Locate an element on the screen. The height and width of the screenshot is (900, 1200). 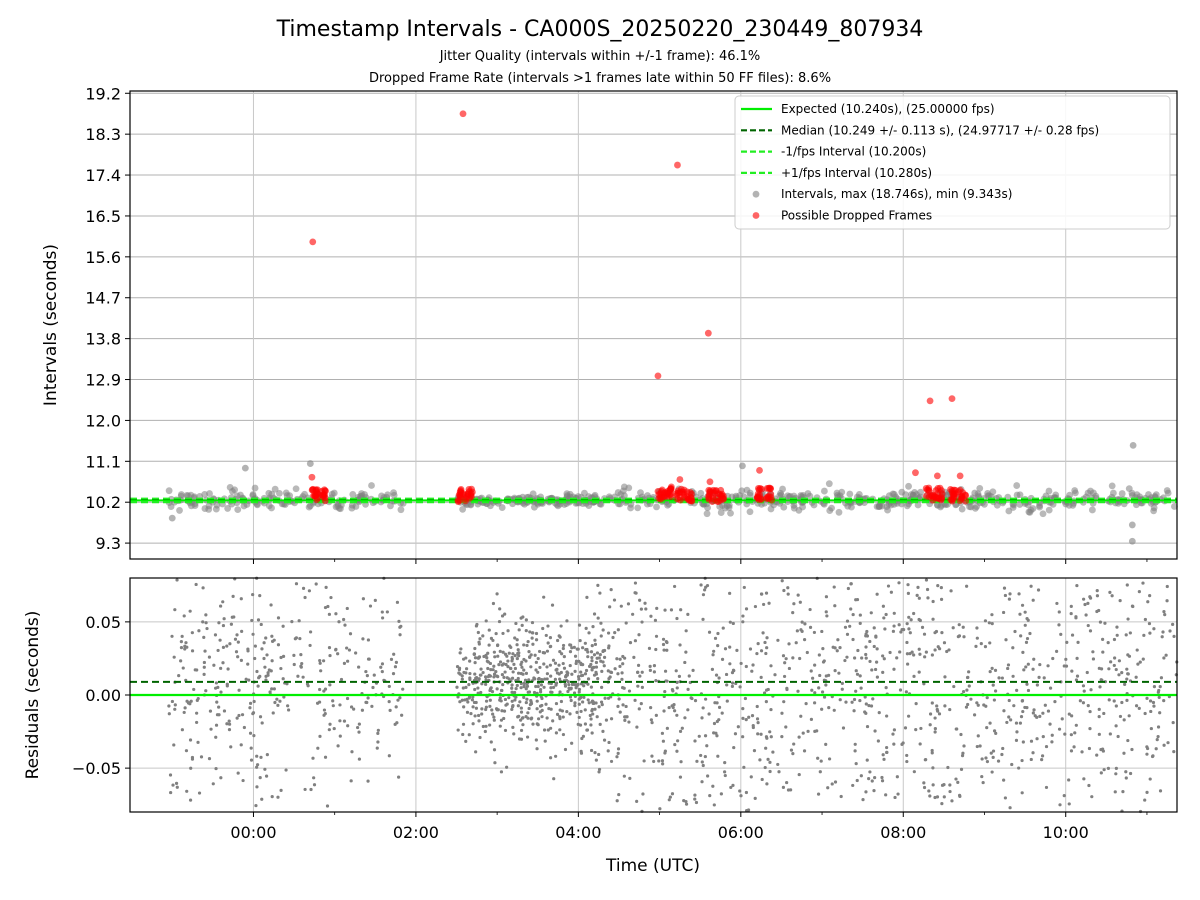
x-axis-label: Time (UTC) is located at coordinates (652, 866).